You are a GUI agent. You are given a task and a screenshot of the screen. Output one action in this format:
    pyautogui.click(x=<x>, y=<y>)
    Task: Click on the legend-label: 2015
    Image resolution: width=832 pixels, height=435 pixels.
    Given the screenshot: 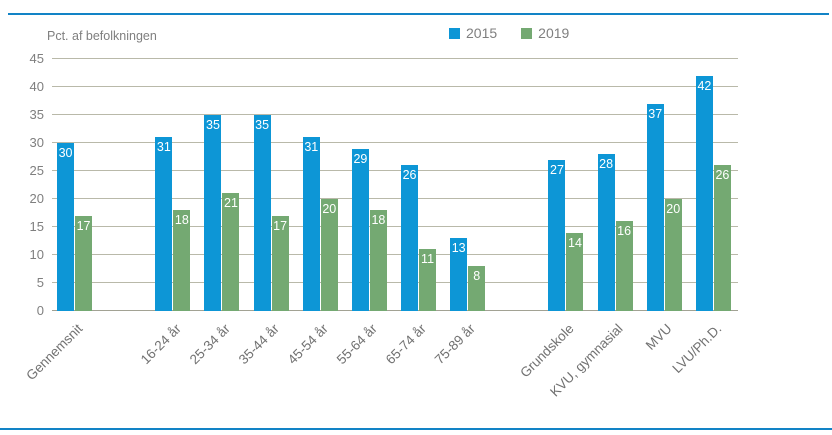 What is the action you would take?
    pyautogui.click(x=482, y=33)
    